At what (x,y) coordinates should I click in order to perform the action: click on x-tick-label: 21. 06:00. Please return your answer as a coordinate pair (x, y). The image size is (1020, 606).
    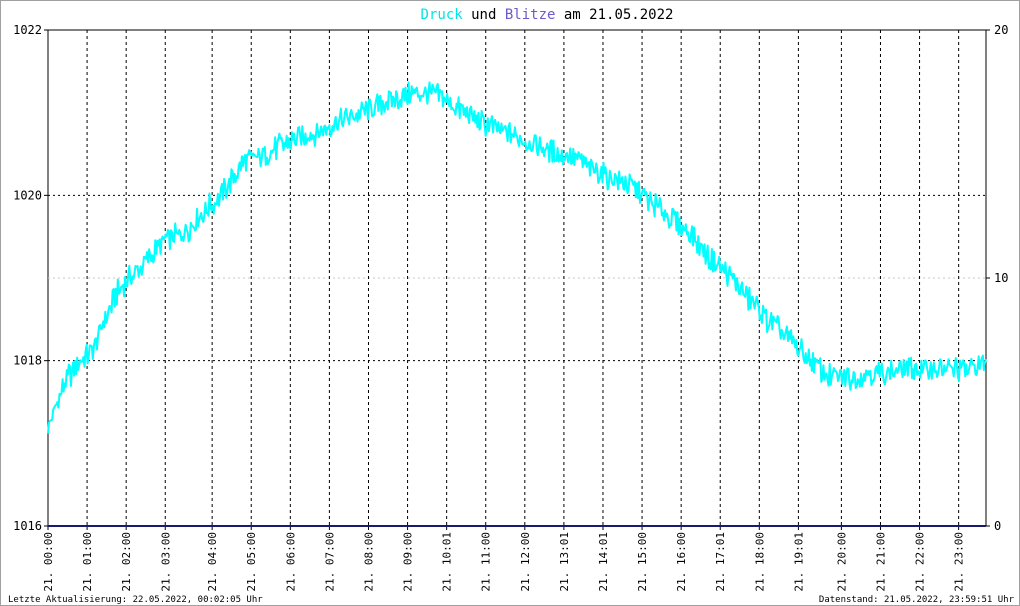
    Looking at the image, I should click on (290, 562).